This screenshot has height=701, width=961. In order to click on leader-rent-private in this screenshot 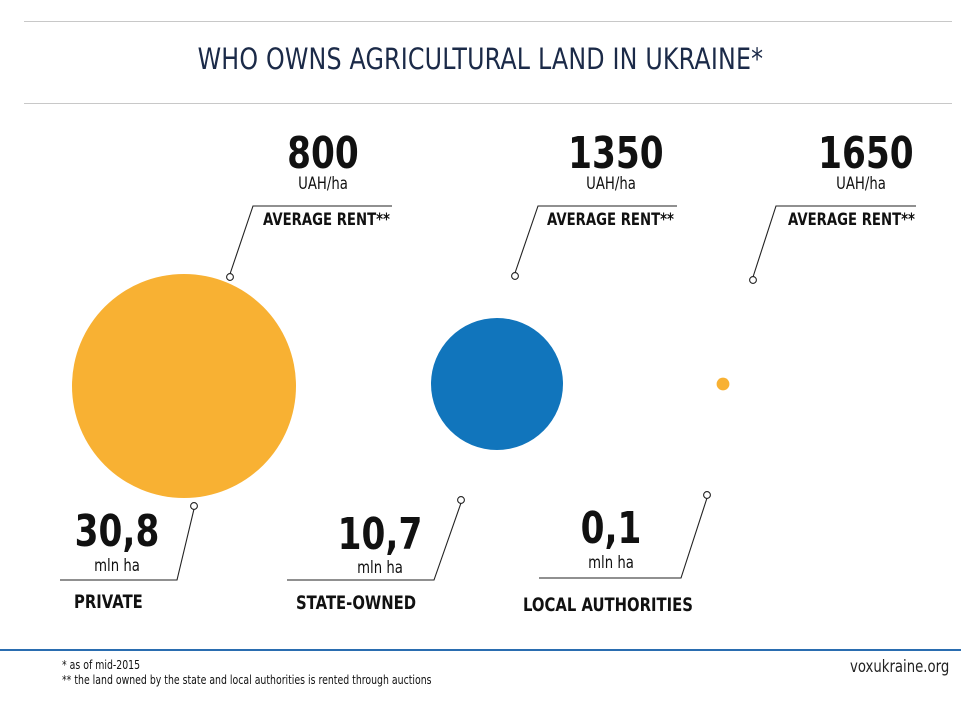, I will do `click(310, 240)`.